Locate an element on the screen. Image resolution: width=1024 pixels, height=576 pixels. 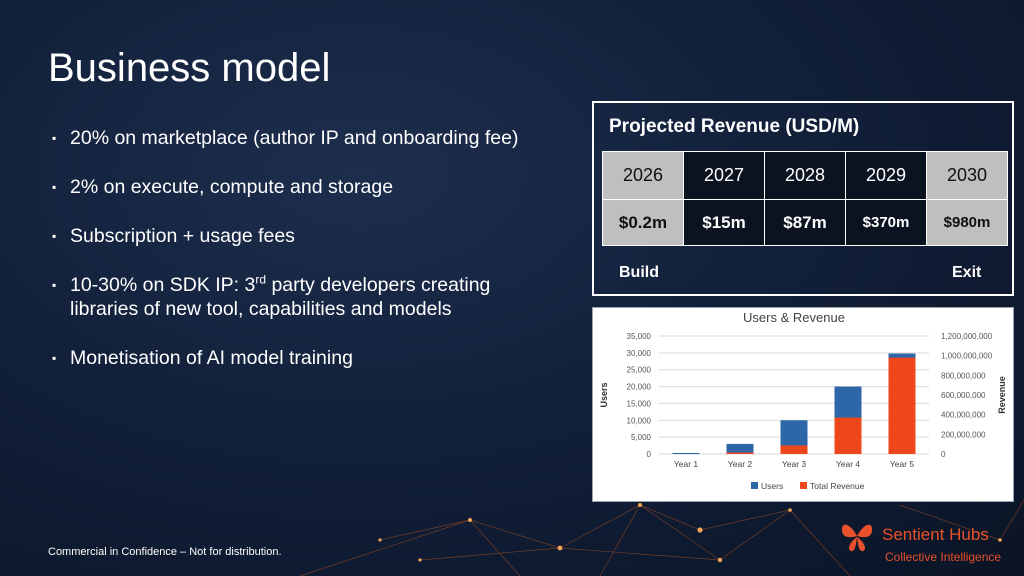
projected-revenue-title: Projected Revenue (USD/M) is located at coordinates (734, 126).